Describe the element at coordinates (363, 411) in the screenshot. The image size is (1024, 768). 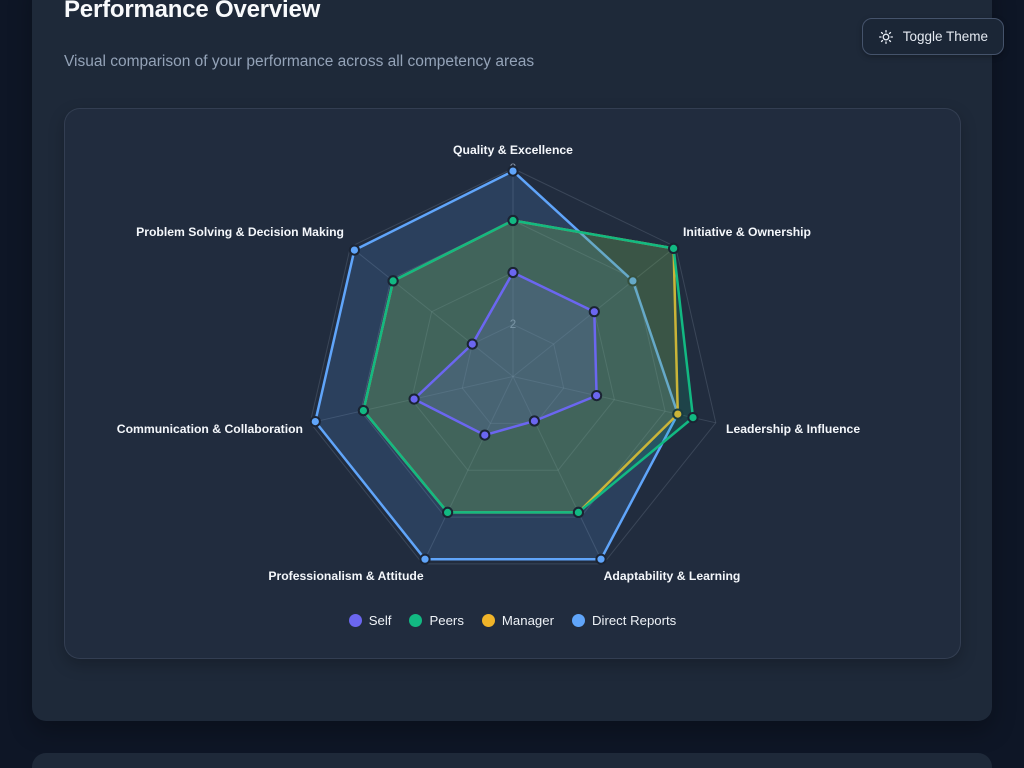
I see `radar-point-peers-communication-collaboration` at that location.